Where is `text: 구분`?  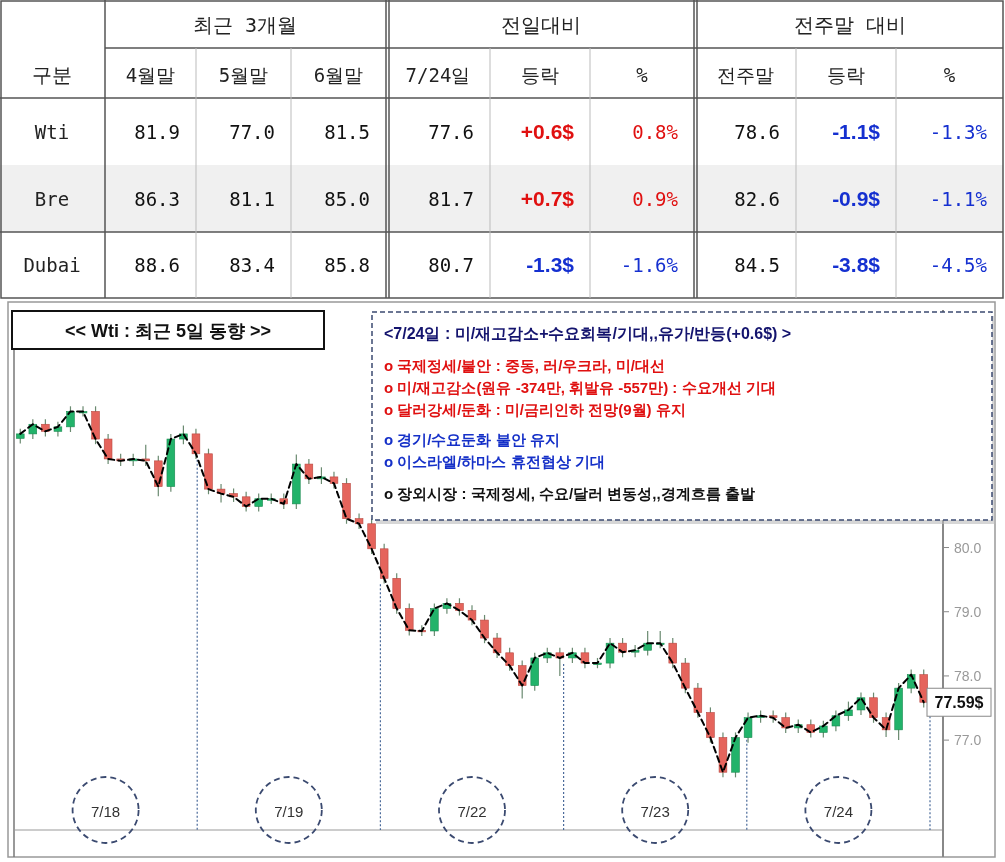
text: 구분 is located at coordinates (52, 75).